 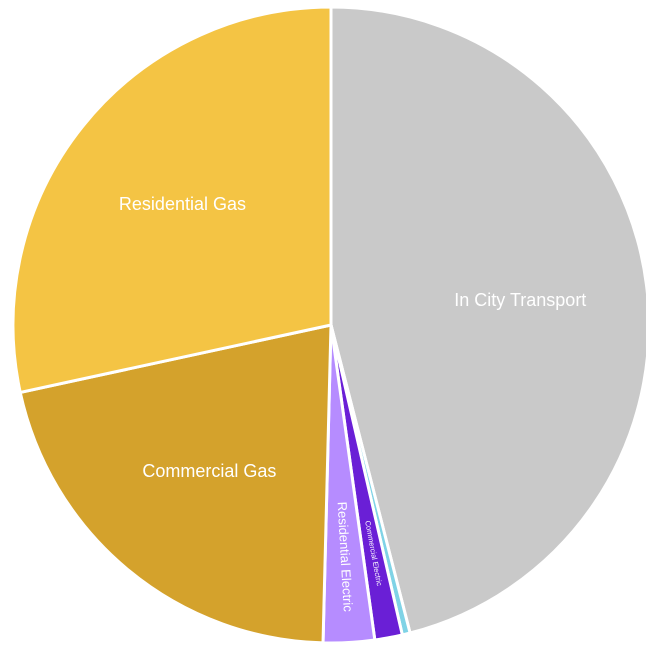 I want to click on slice-label: Residential Electric, so click(x=345, y=556).